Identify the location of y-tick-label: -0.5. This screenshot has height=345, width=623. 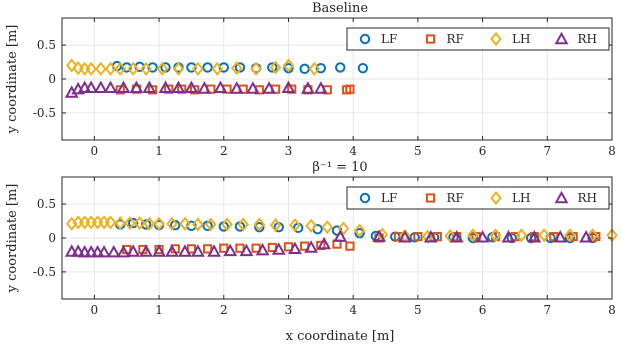
(44, 272).